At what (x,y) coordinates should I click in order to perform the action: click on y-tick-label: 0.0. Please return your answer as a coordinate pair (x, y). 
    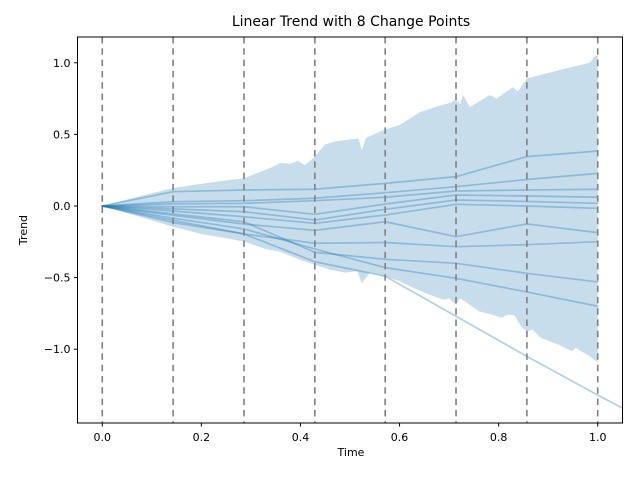
    Looking at the image, I should click on (62, 206).